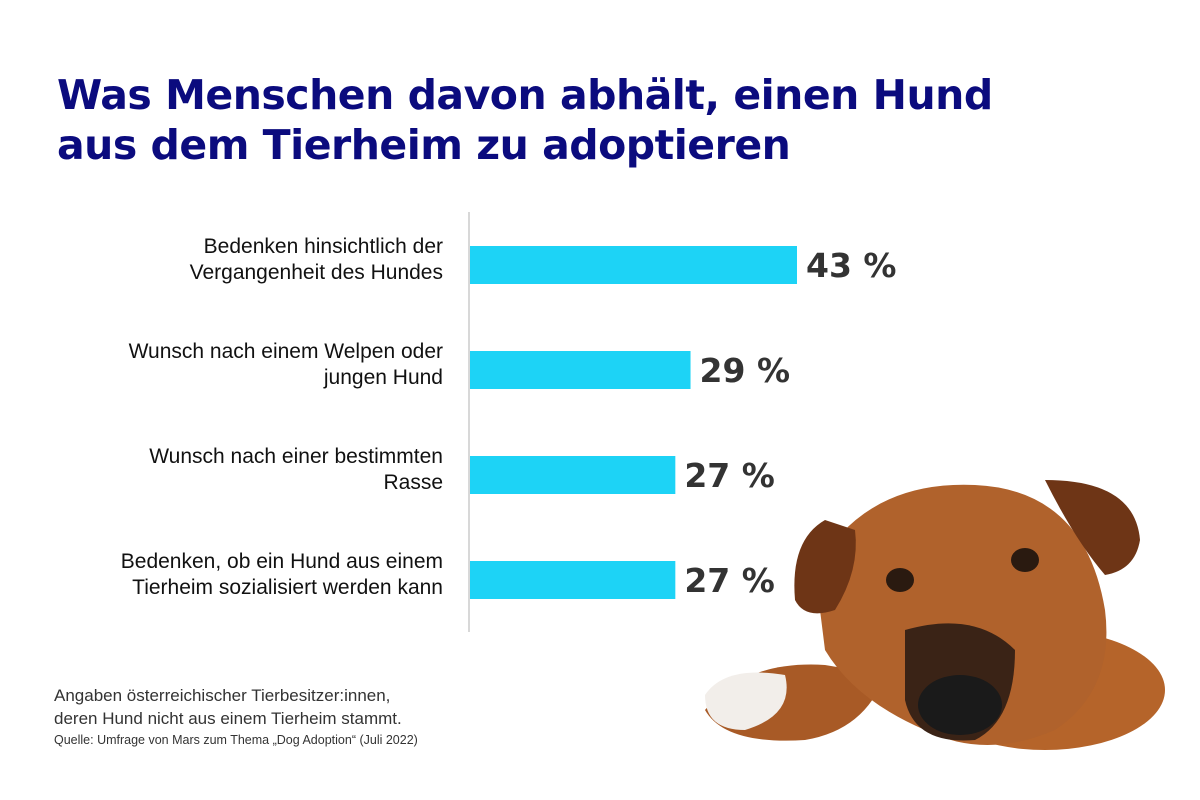 This screenshot has width=1200, height=800. I want to click on category-label: jungen Hund, so click(383, 377).